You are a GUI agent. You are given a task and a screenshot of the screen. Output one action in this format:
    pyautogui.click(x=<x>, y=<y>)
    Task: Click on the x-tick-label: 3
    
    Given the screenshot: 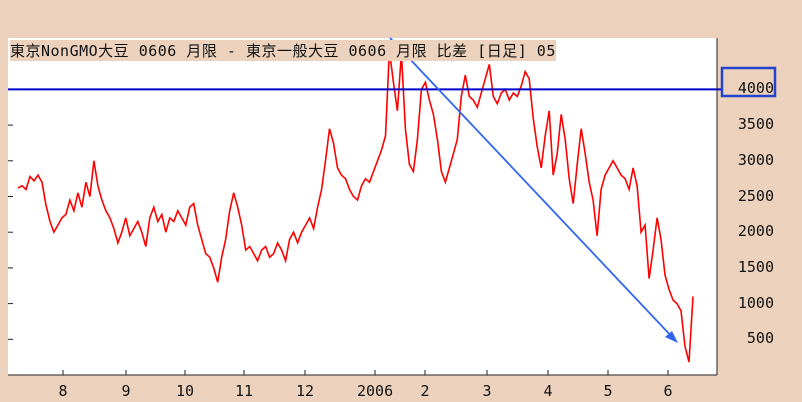 What is the action you would take?
    pyautogui.click(x=487, y=391)
    